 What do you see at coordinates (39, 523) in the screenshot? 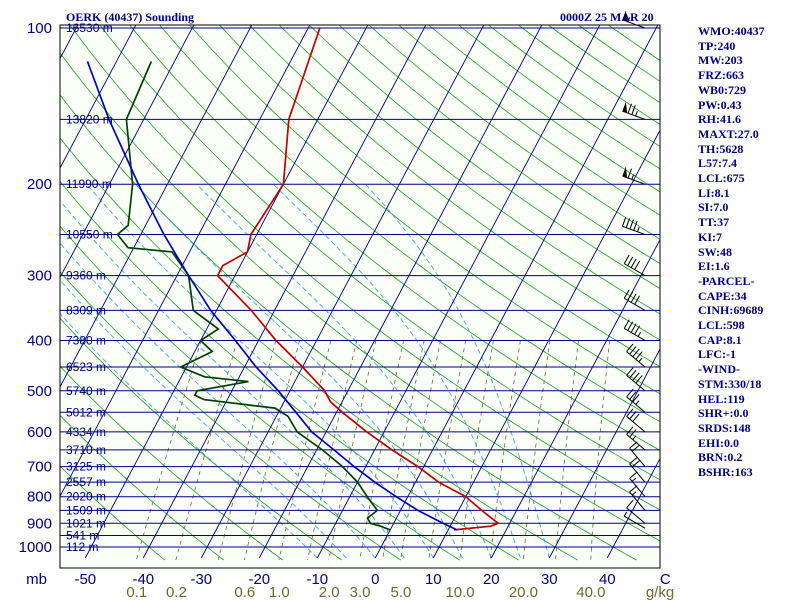
I see `pressure-tick-label: 900` at bounding box center [39, 523].